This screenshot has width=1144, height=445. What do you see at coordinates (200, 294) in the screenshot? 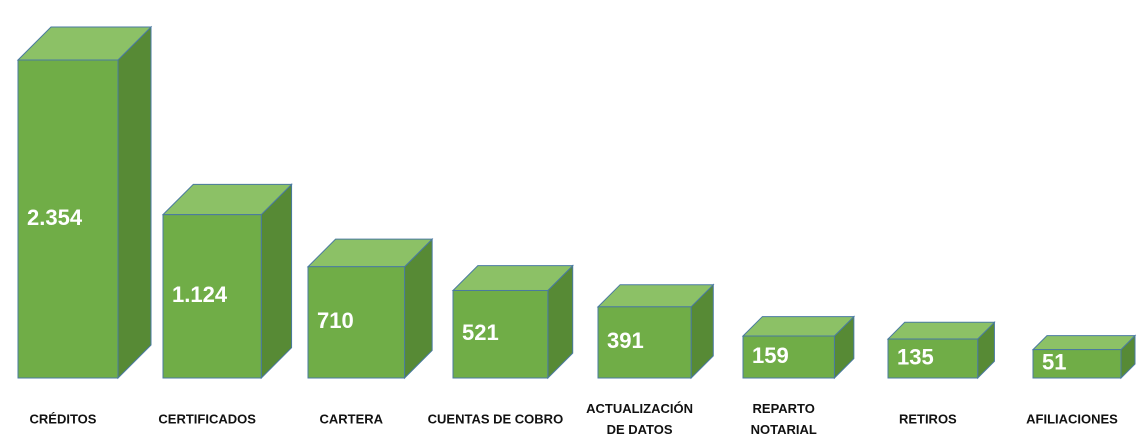
I see `value-label: 1.124` at bounding box center [200, 294].